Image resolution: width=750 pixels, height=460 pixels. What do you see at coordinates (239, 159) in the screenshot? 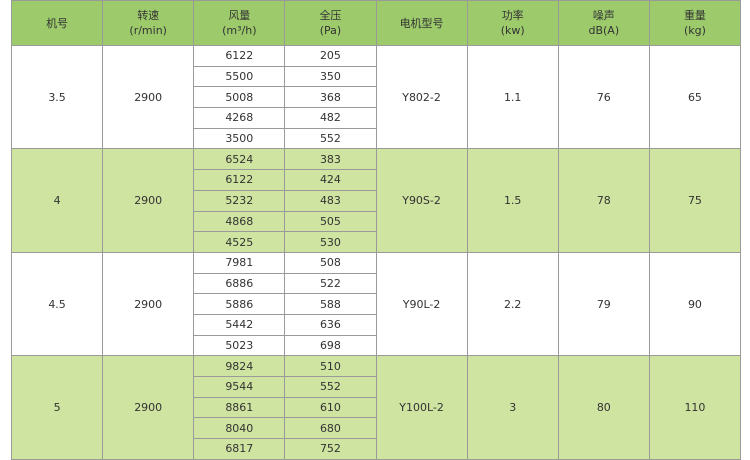
I see `flow-cell: 6524` at bounding box center [239, 159].